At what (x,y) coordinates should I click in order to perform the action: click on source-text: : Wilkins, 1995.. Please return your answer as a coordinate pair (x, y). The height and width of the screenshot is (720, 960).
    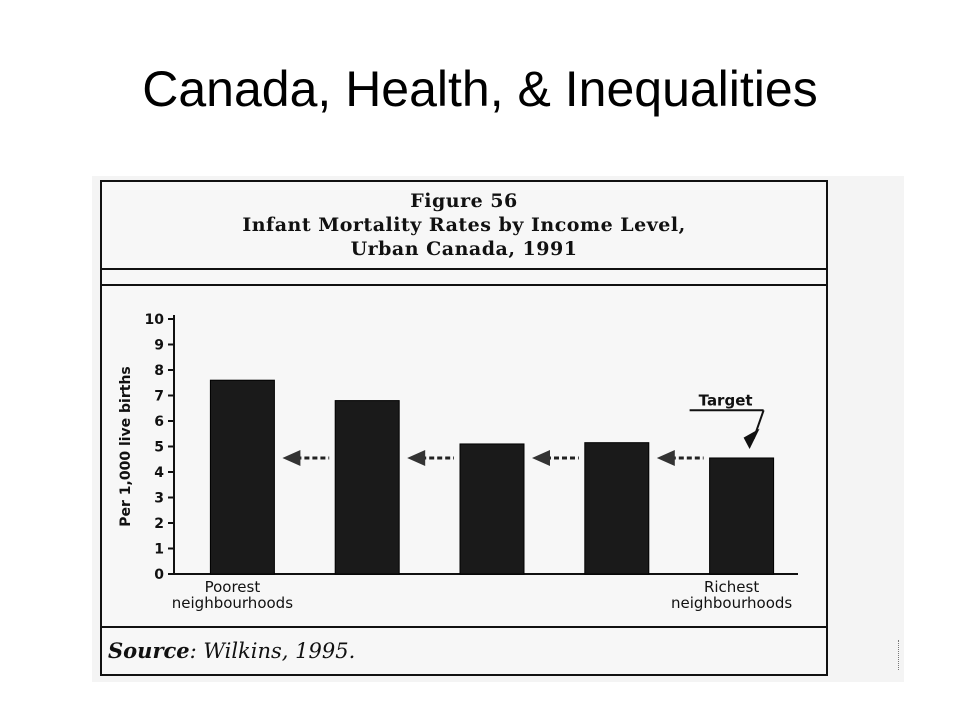
    Looking at the image, I should click on (272, 651).